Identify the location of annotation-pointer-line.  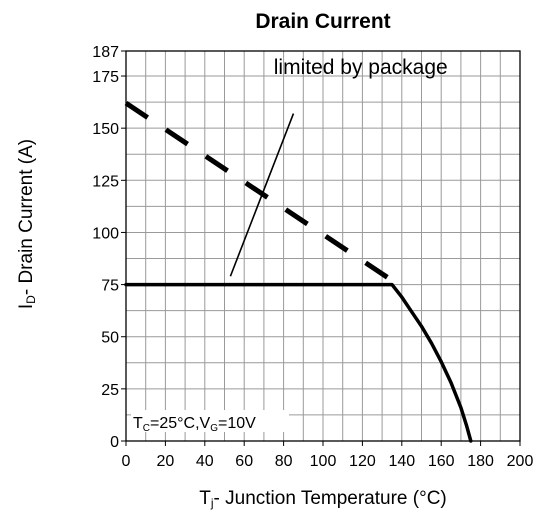
(262, 195).